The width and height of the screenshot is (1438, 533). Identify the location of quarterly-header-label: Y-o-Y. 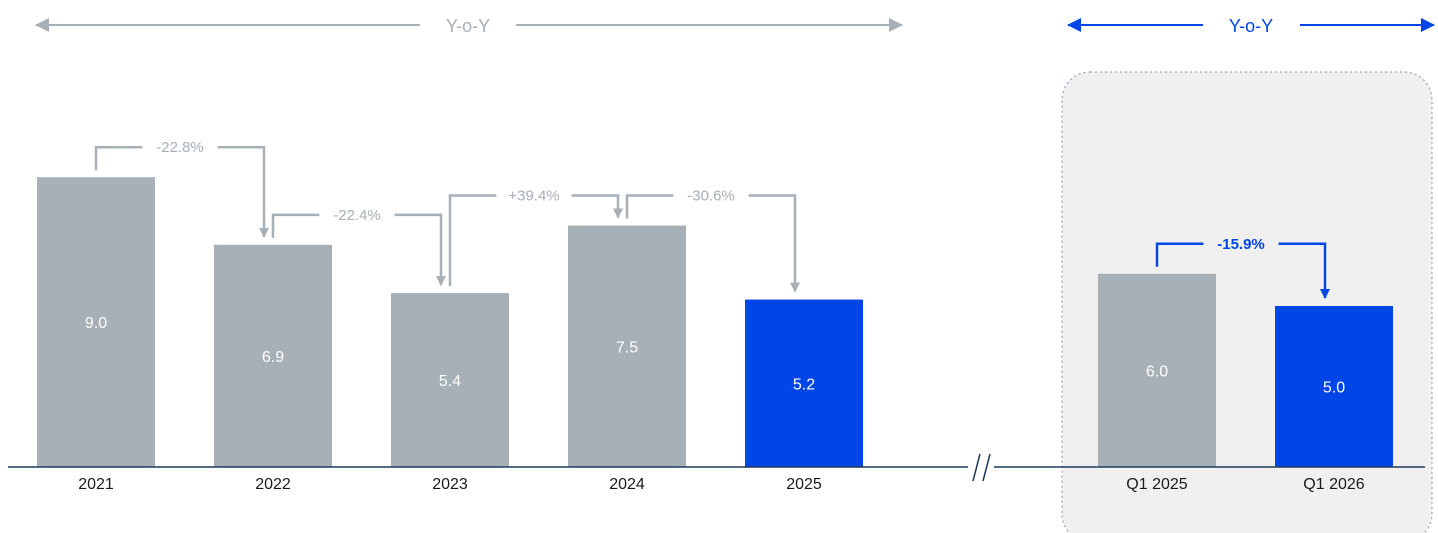
(1251, 26).